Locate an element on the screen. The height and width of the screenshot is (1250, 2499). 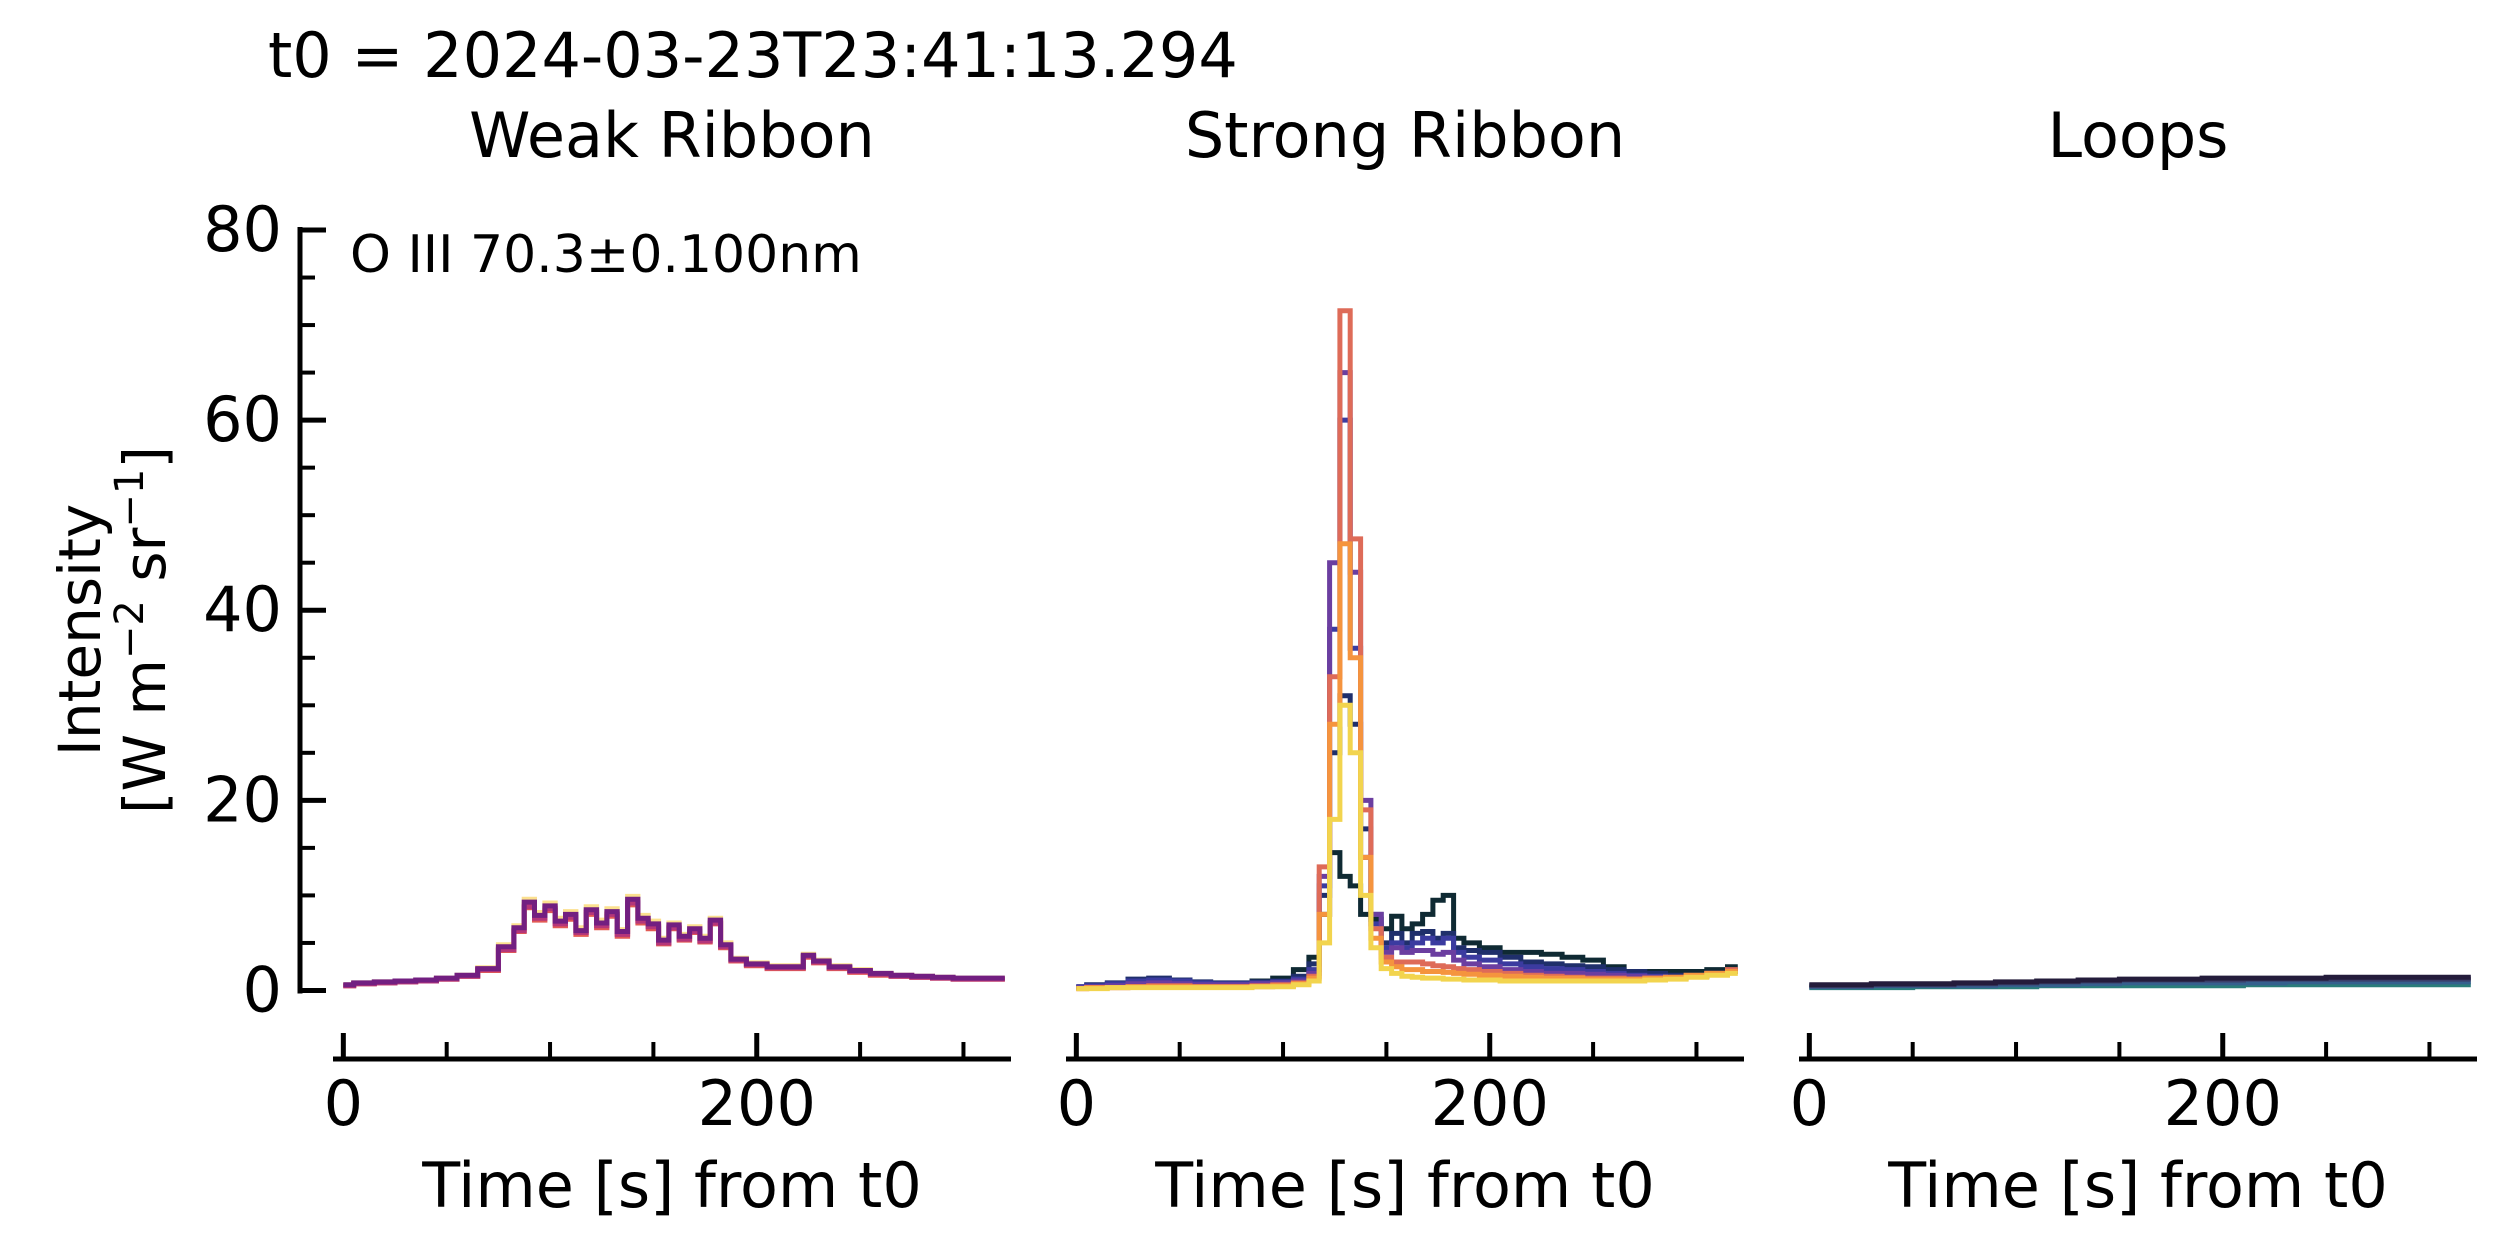
y-axis-label-line2: [W m−2 sr−1] is located at coordinates (143, 630).